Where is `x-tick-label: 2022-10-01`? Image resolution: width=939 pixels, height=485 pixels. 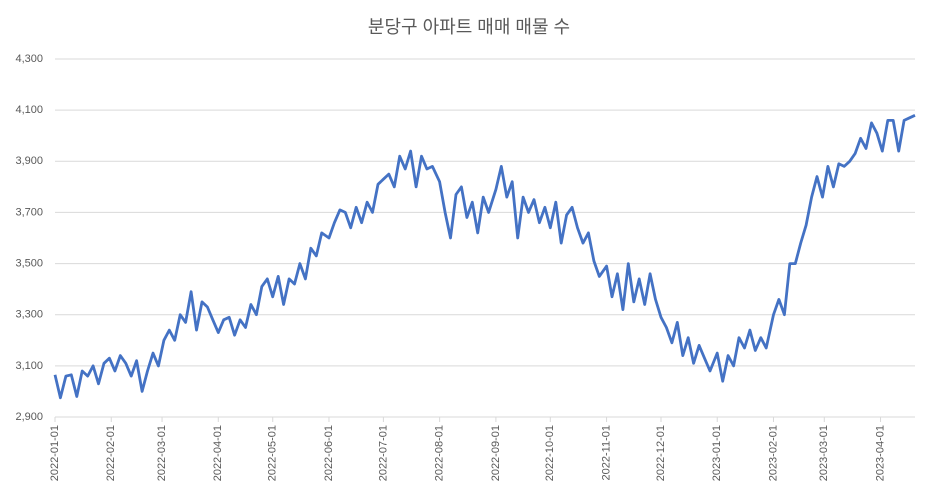
x-tick-label: 2022-10-01 is located at coordinates (550, 453).